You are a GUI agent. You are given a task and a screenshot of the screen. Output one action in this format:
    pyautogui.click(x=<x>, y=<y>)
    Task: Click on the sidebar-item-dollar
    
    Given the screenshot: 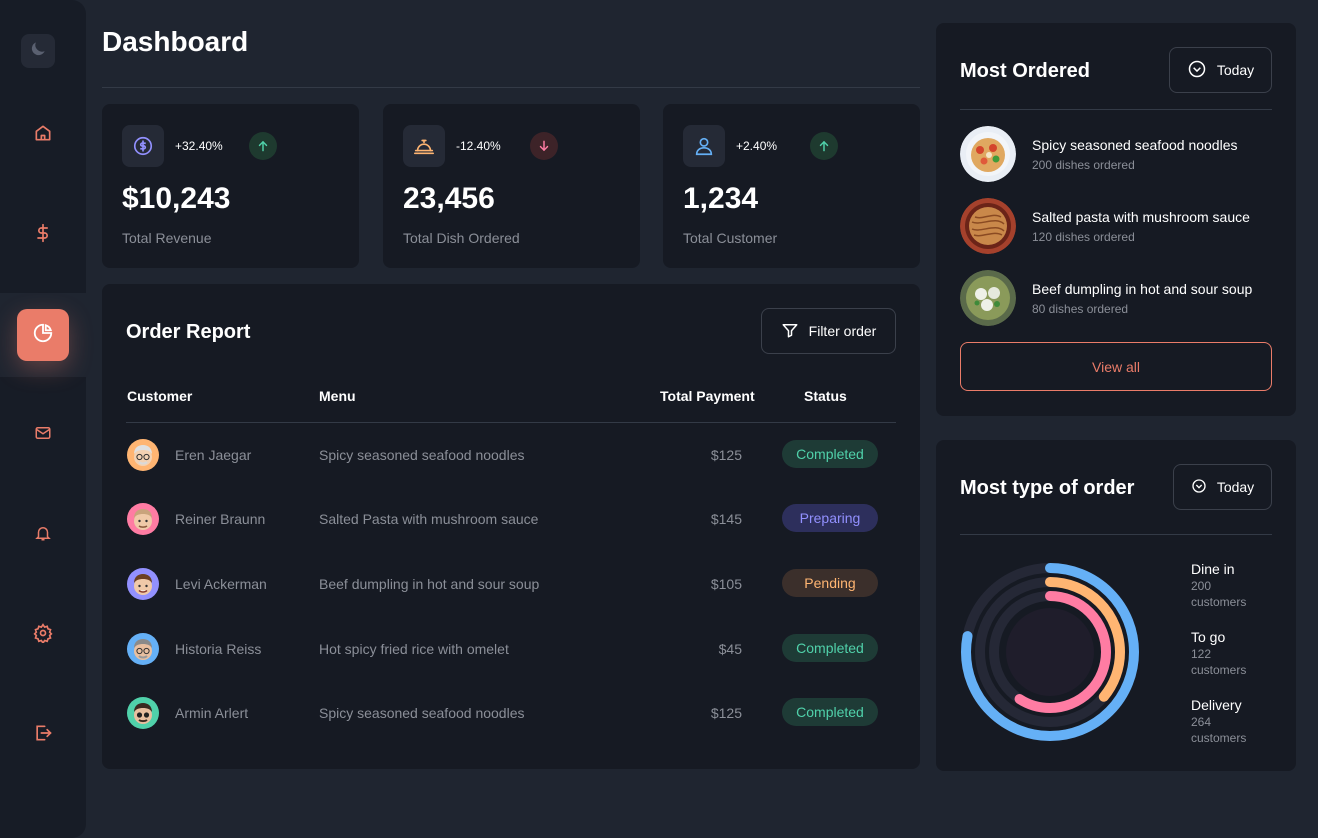 What is the action you would take?
    pyautogui.click(x=43, y=235)
    